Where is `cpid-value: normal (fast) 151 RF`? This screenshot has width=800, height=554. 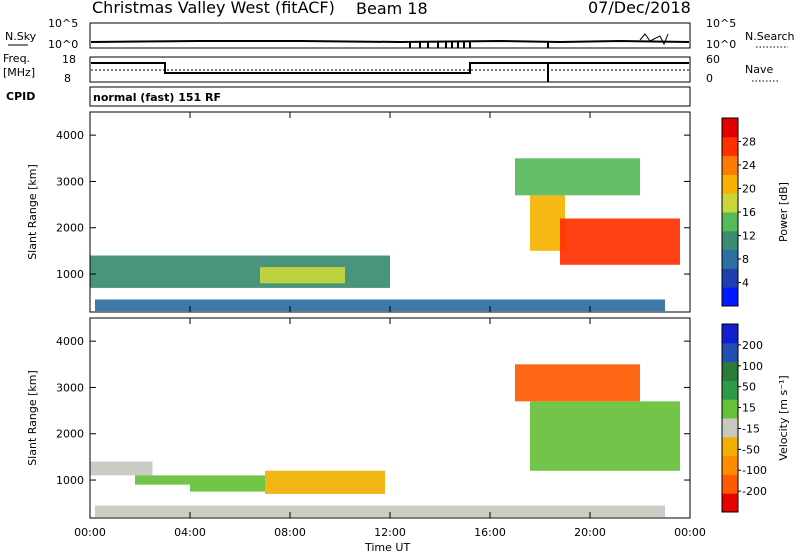
cpid-value: normal (fast) 151 RF is located at coordinates (157, 97).